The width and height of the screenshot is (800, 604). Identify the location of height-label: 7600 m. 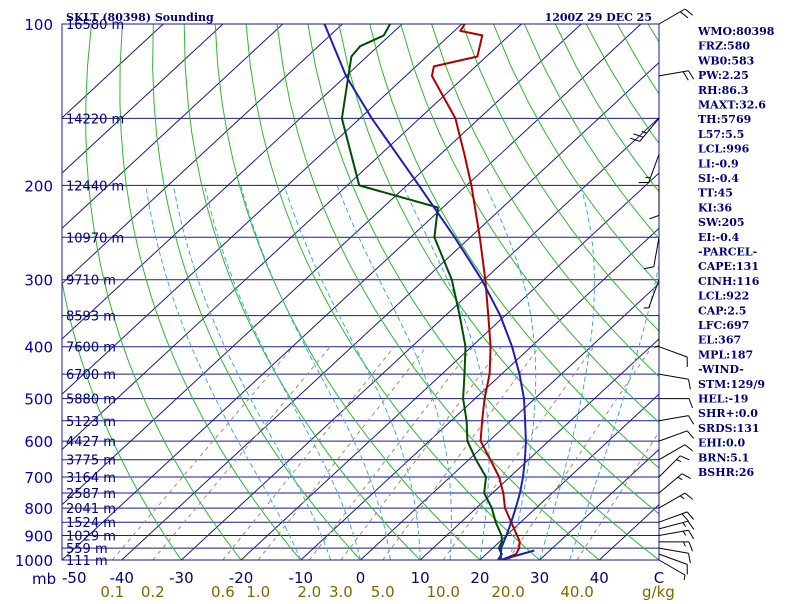
(91, 348).